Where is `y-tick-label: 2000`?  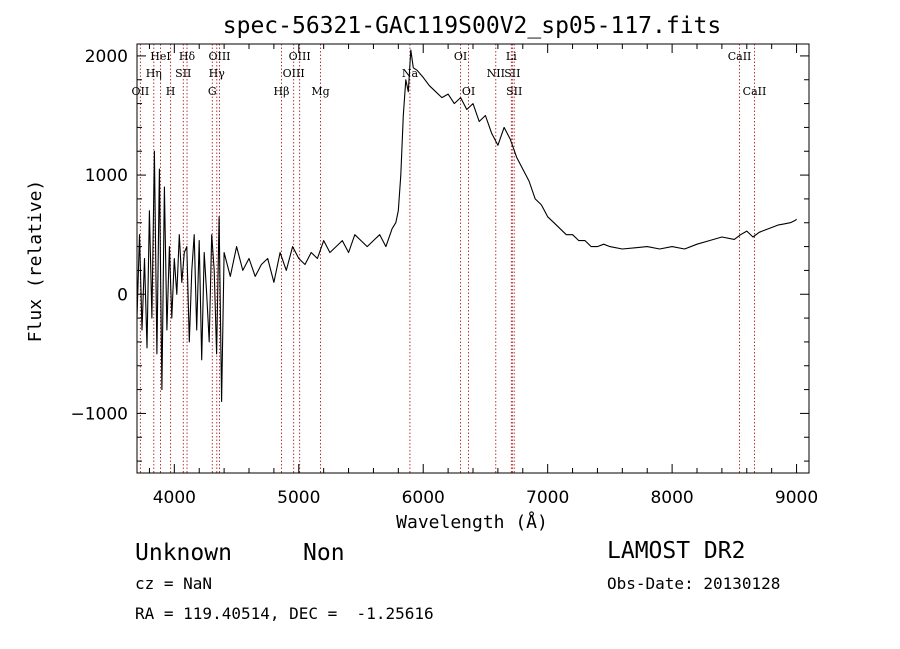 y-tick-label: 2000 is located at coordinates (106, 57).